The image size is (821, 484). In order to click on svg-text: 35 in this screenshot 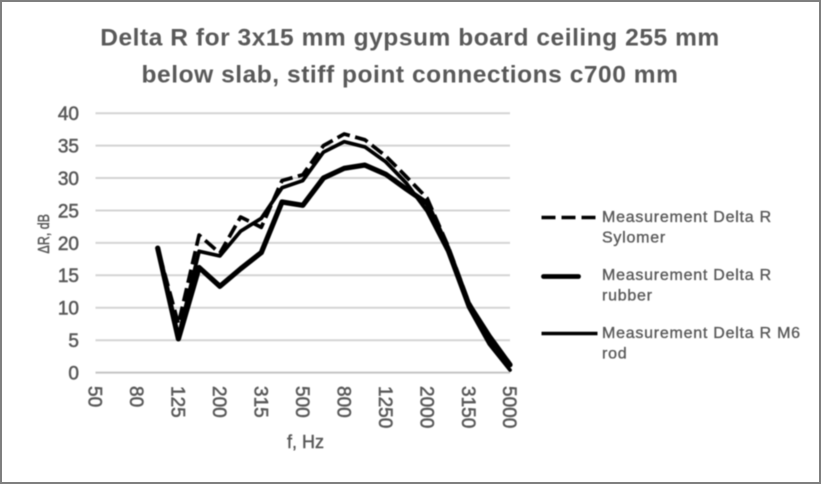, I will do `click(68, 147)`.